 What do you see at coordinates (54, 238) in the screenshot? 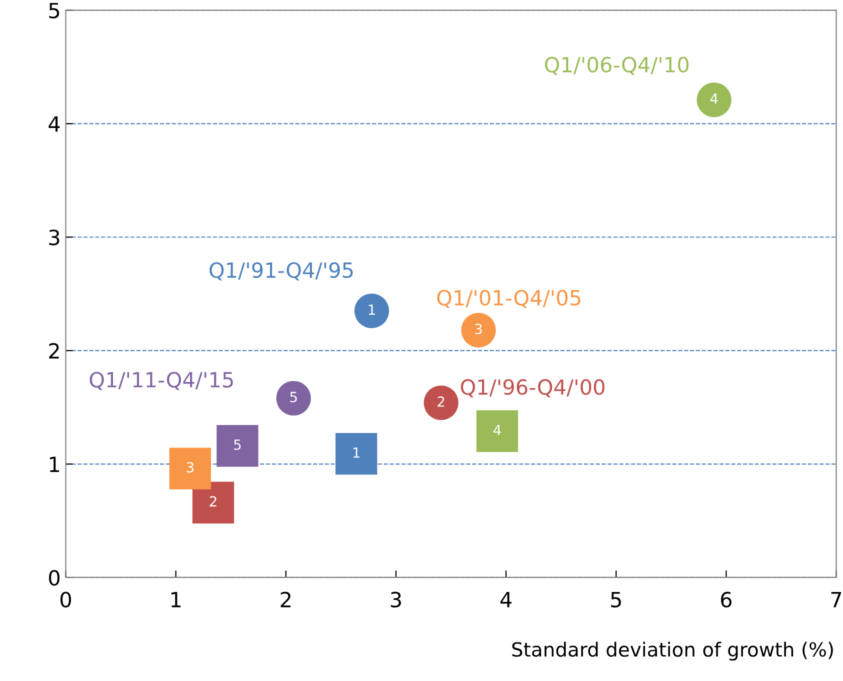
I see `y-tick-label: 3` at bounding box center [54, 238].